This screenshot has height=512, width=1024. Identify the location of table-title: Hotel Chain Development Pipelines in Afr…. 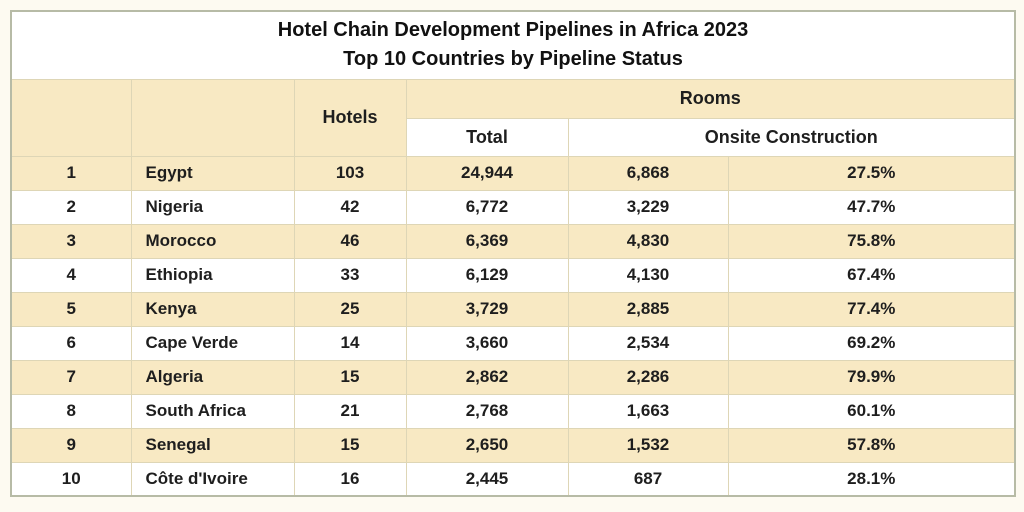
(513, 45).